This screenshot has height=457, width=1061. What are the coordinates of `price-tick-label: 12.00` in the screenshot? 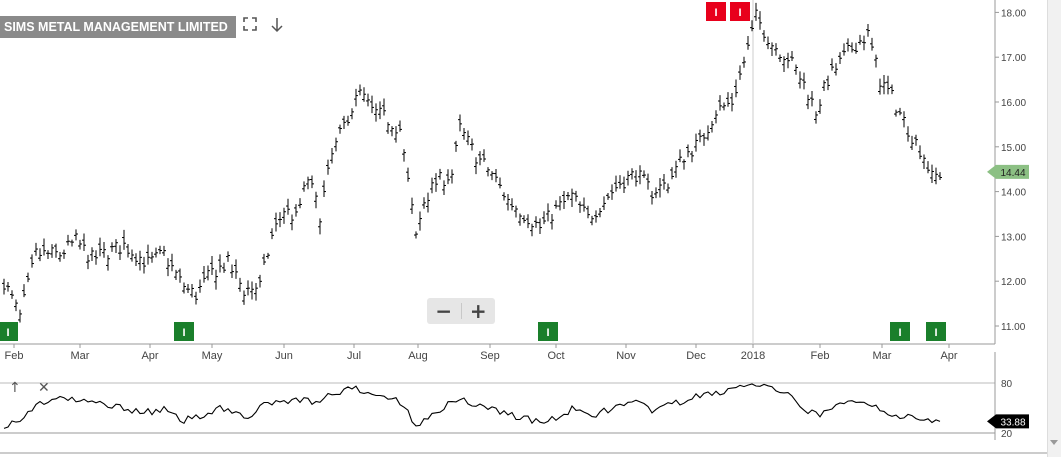 It's located at (1013, 282).